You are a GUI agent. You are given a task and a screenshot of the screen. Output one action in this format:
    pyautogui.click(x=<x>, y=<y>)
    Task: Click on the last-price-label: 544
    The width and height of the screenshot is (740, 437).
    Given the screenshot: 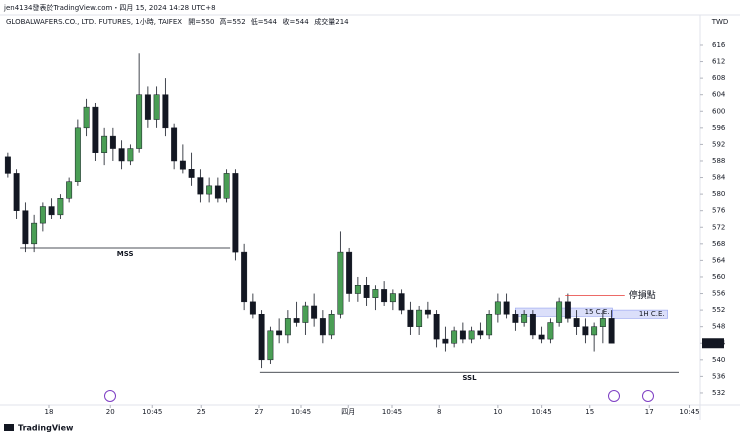 What is the action you would take?
    pyautogui.click(x=713, y=343)
    